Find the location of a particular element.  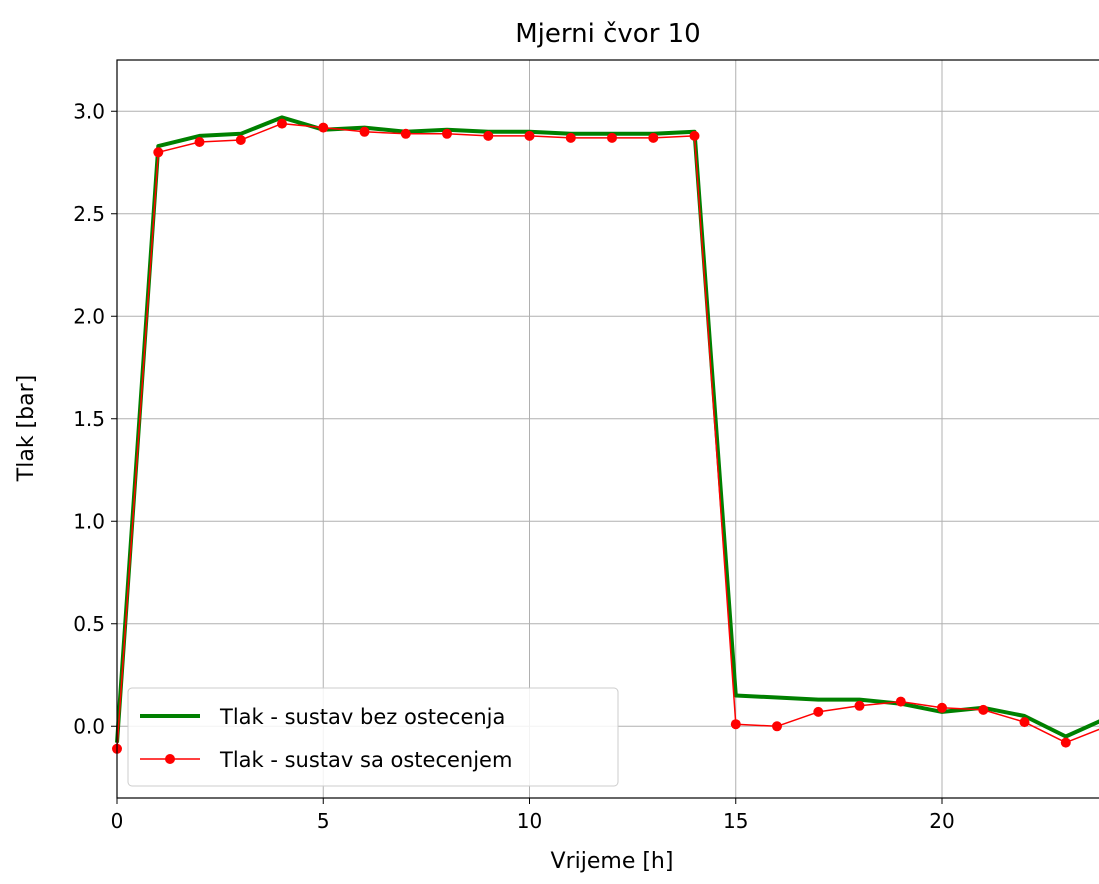

y-tick-label: 3.0 is located at coordinates (89, 111).